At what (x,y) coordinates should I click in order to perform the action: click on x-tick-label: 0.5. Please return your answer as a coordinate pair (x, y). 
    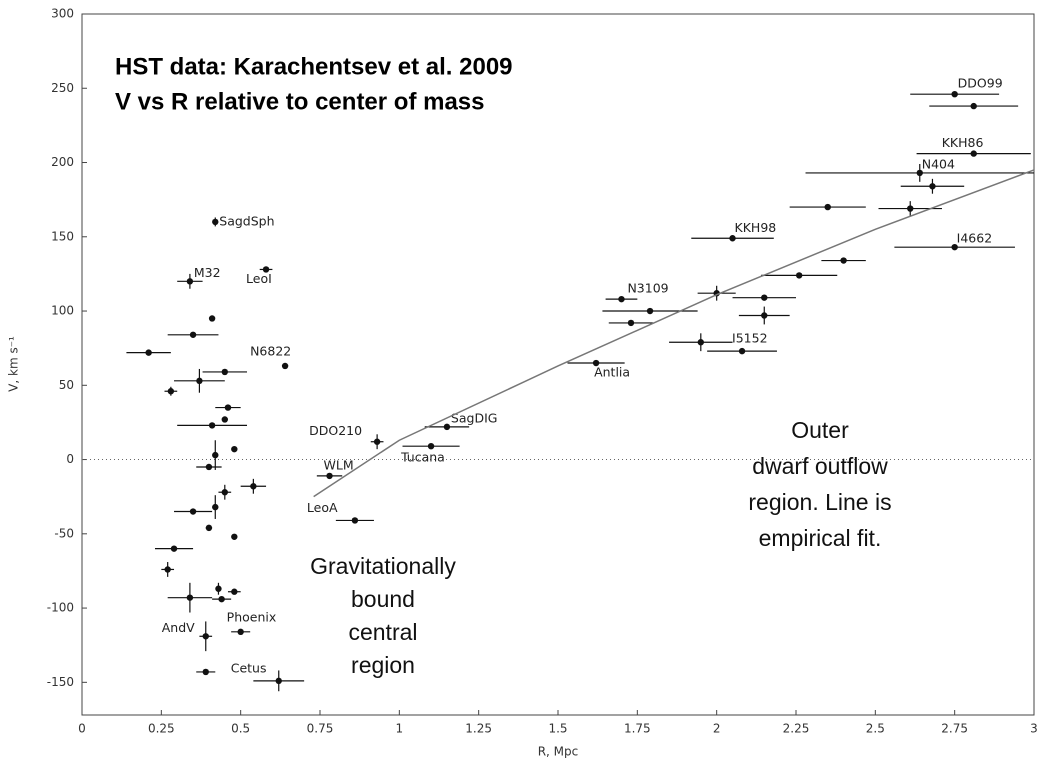
    Looking at the image, I should click on (240, 729).